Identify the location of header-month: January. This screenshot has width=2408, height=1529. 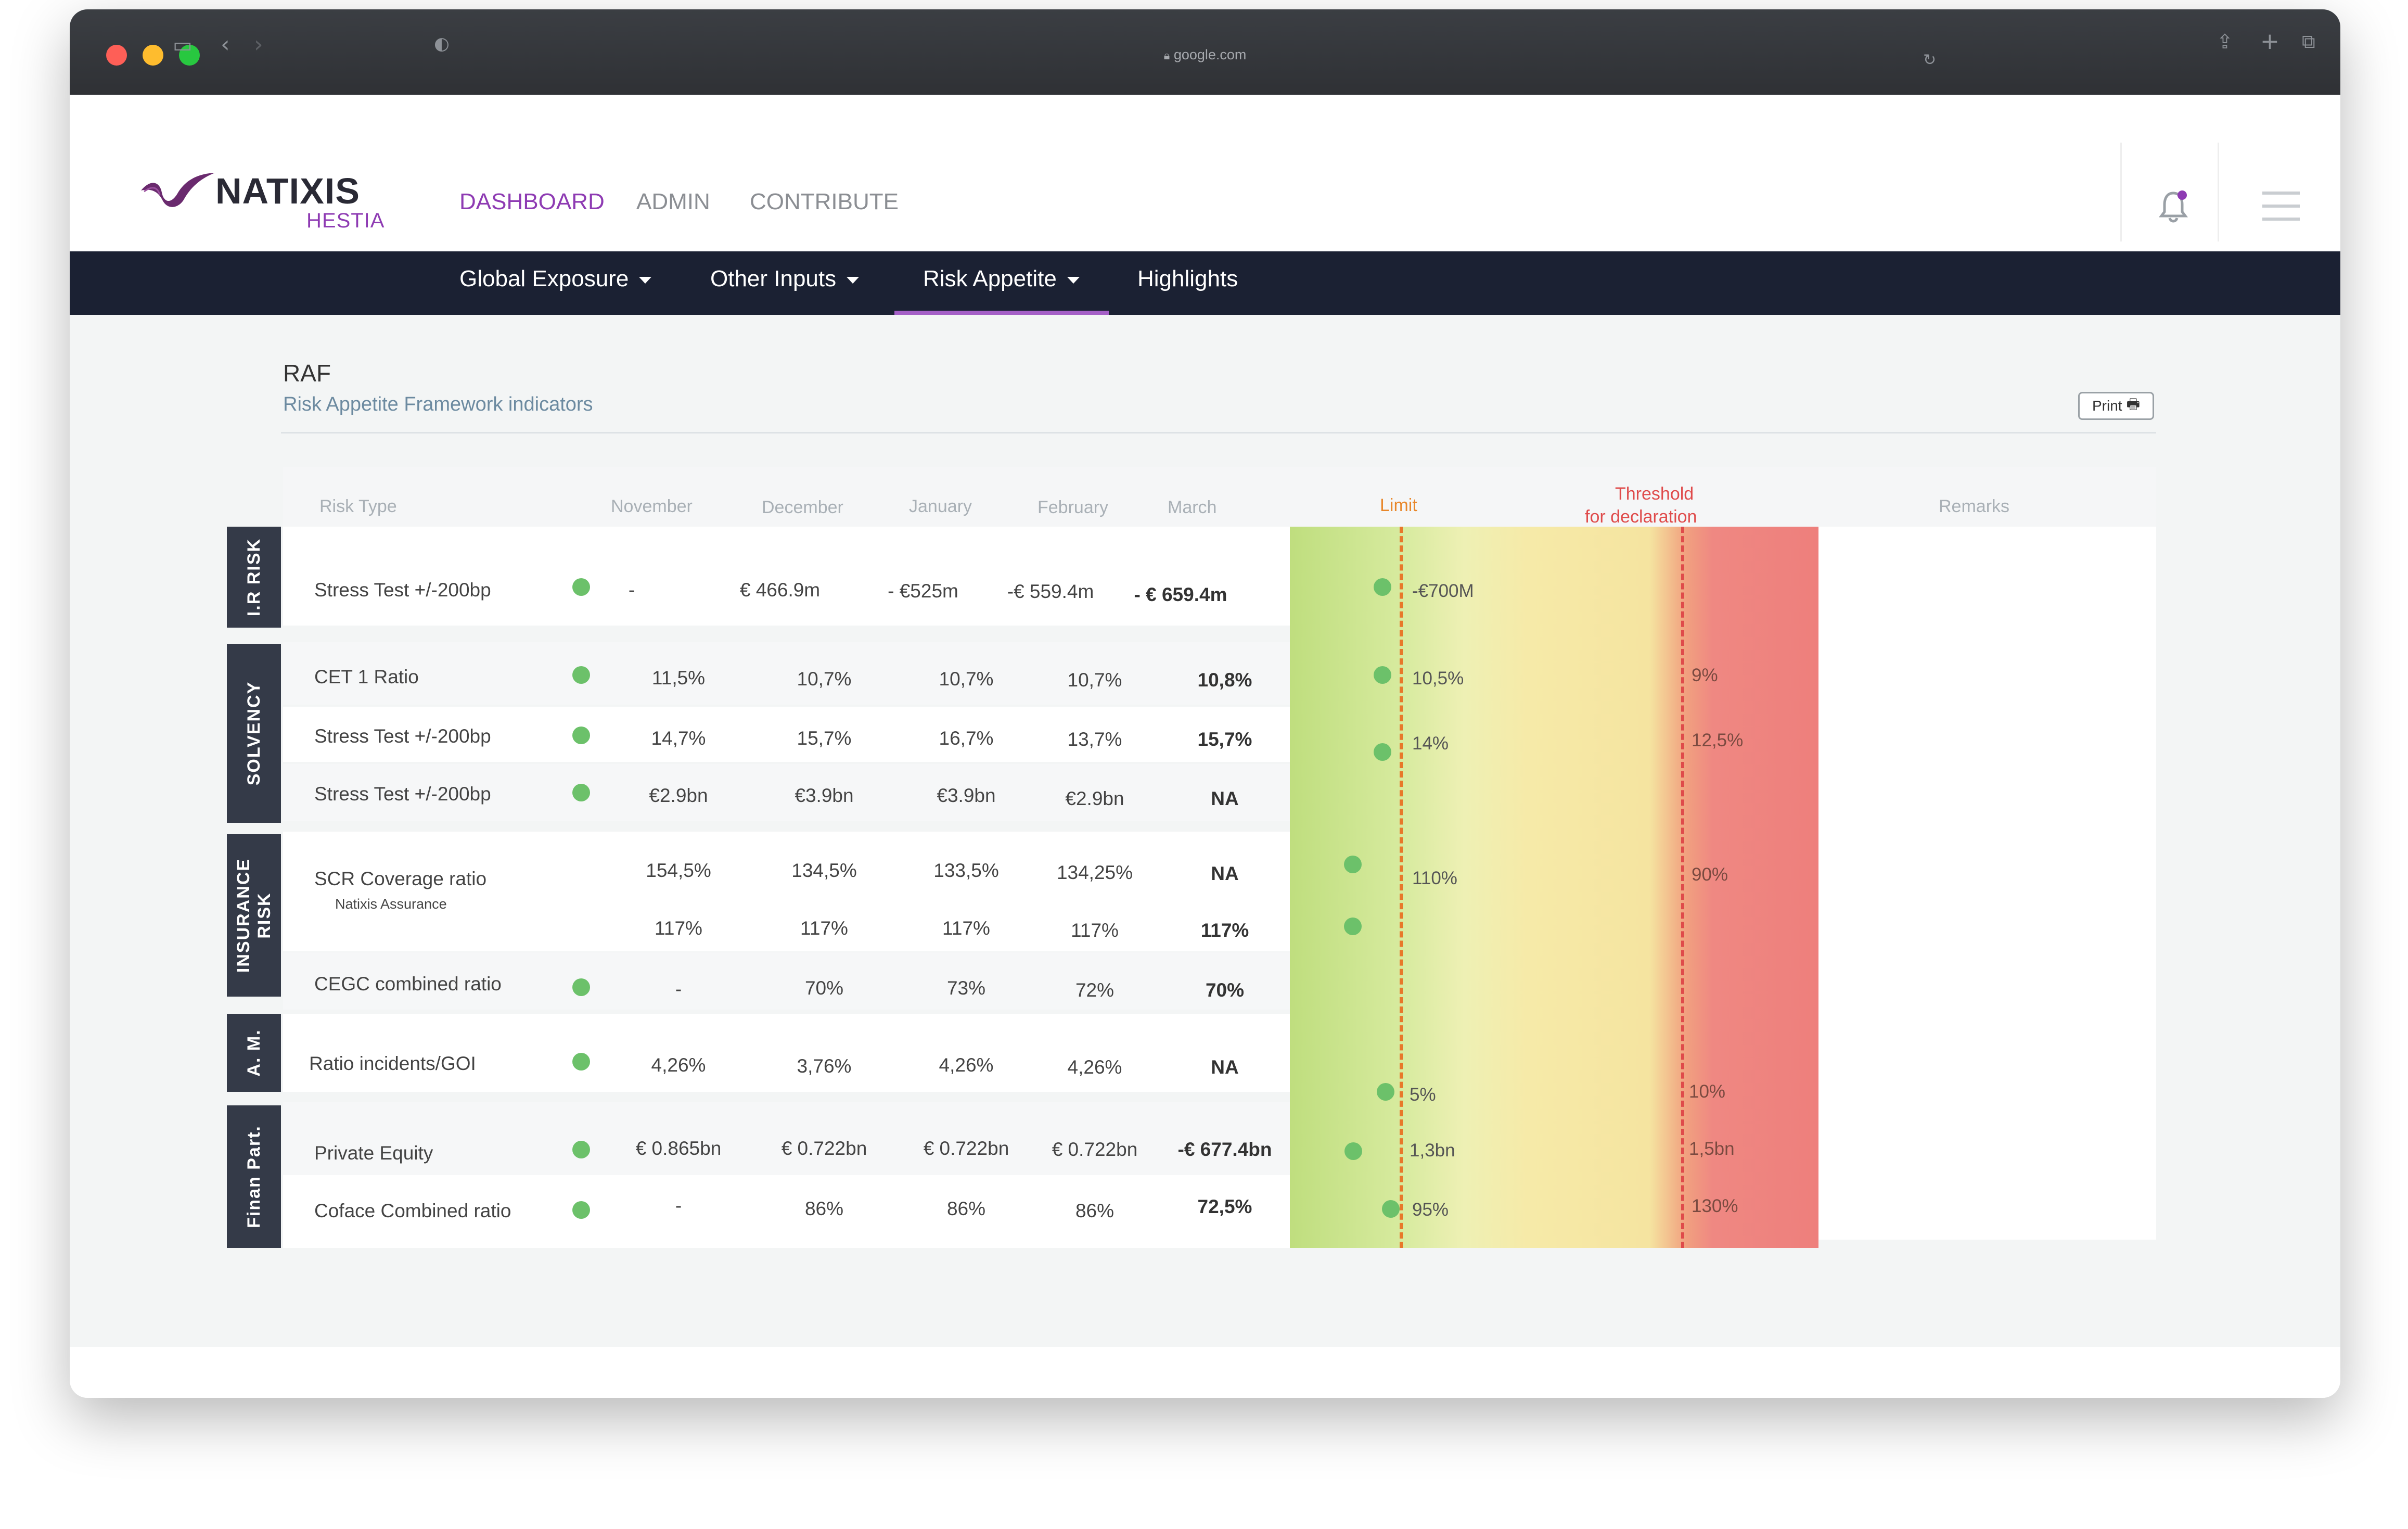
(940, 506).